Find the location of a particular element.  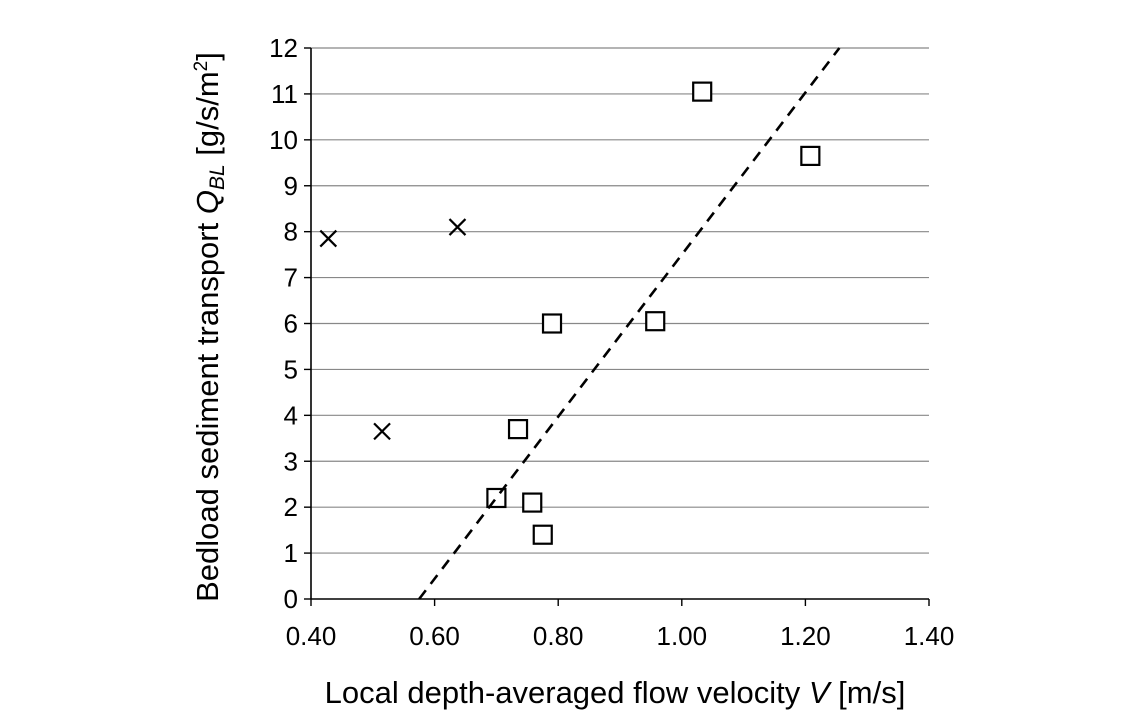

y-tick-label: 7 is located at coordinates (291, 278).